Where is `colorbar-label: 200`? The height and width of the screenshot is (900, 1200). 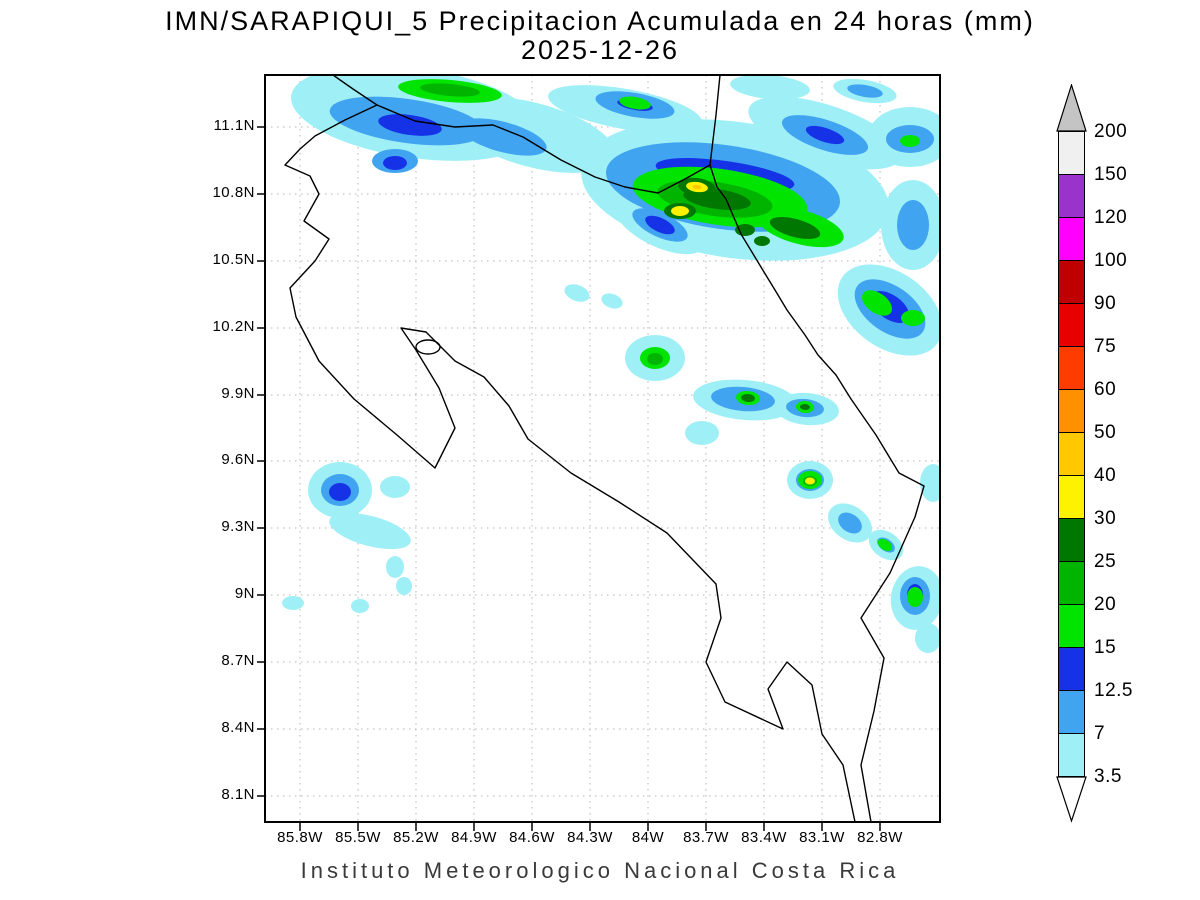 colorbar-label: 200 is located at coordinates (1111, 131).